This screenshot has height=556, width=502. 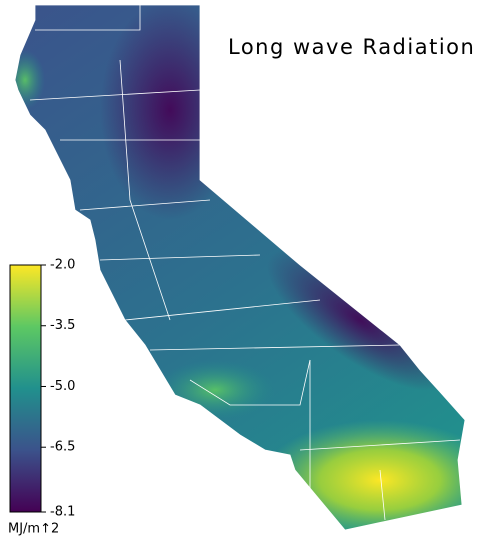 I want to click on colorbar-tick-label: -5.0, so click(x=62, y=386).